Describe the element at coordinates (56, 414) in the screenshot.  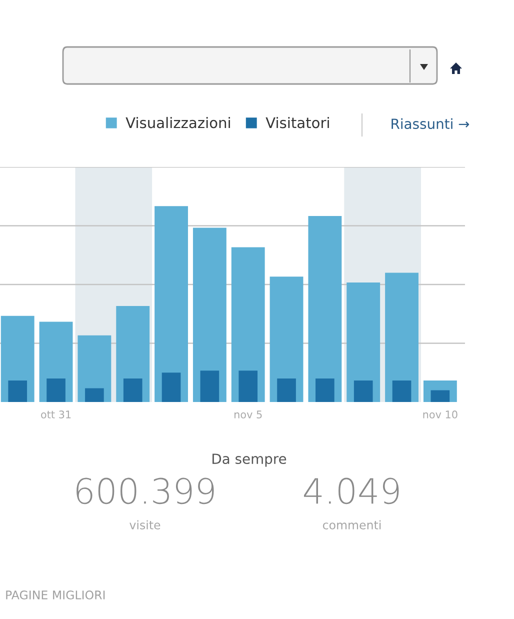
I see `x-tick-label: ott 31` at that location.